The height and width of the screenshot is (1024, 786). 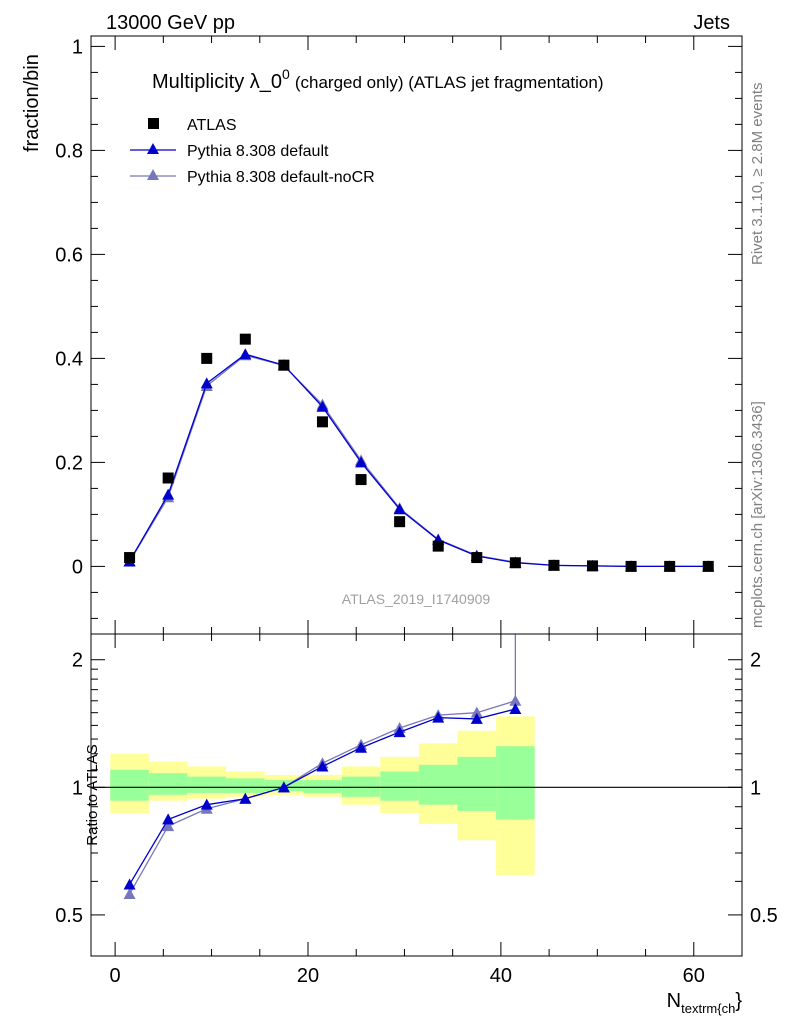 I want to click on chart-title-main: Multiplicity λ_0, so click(x=217, y=82).